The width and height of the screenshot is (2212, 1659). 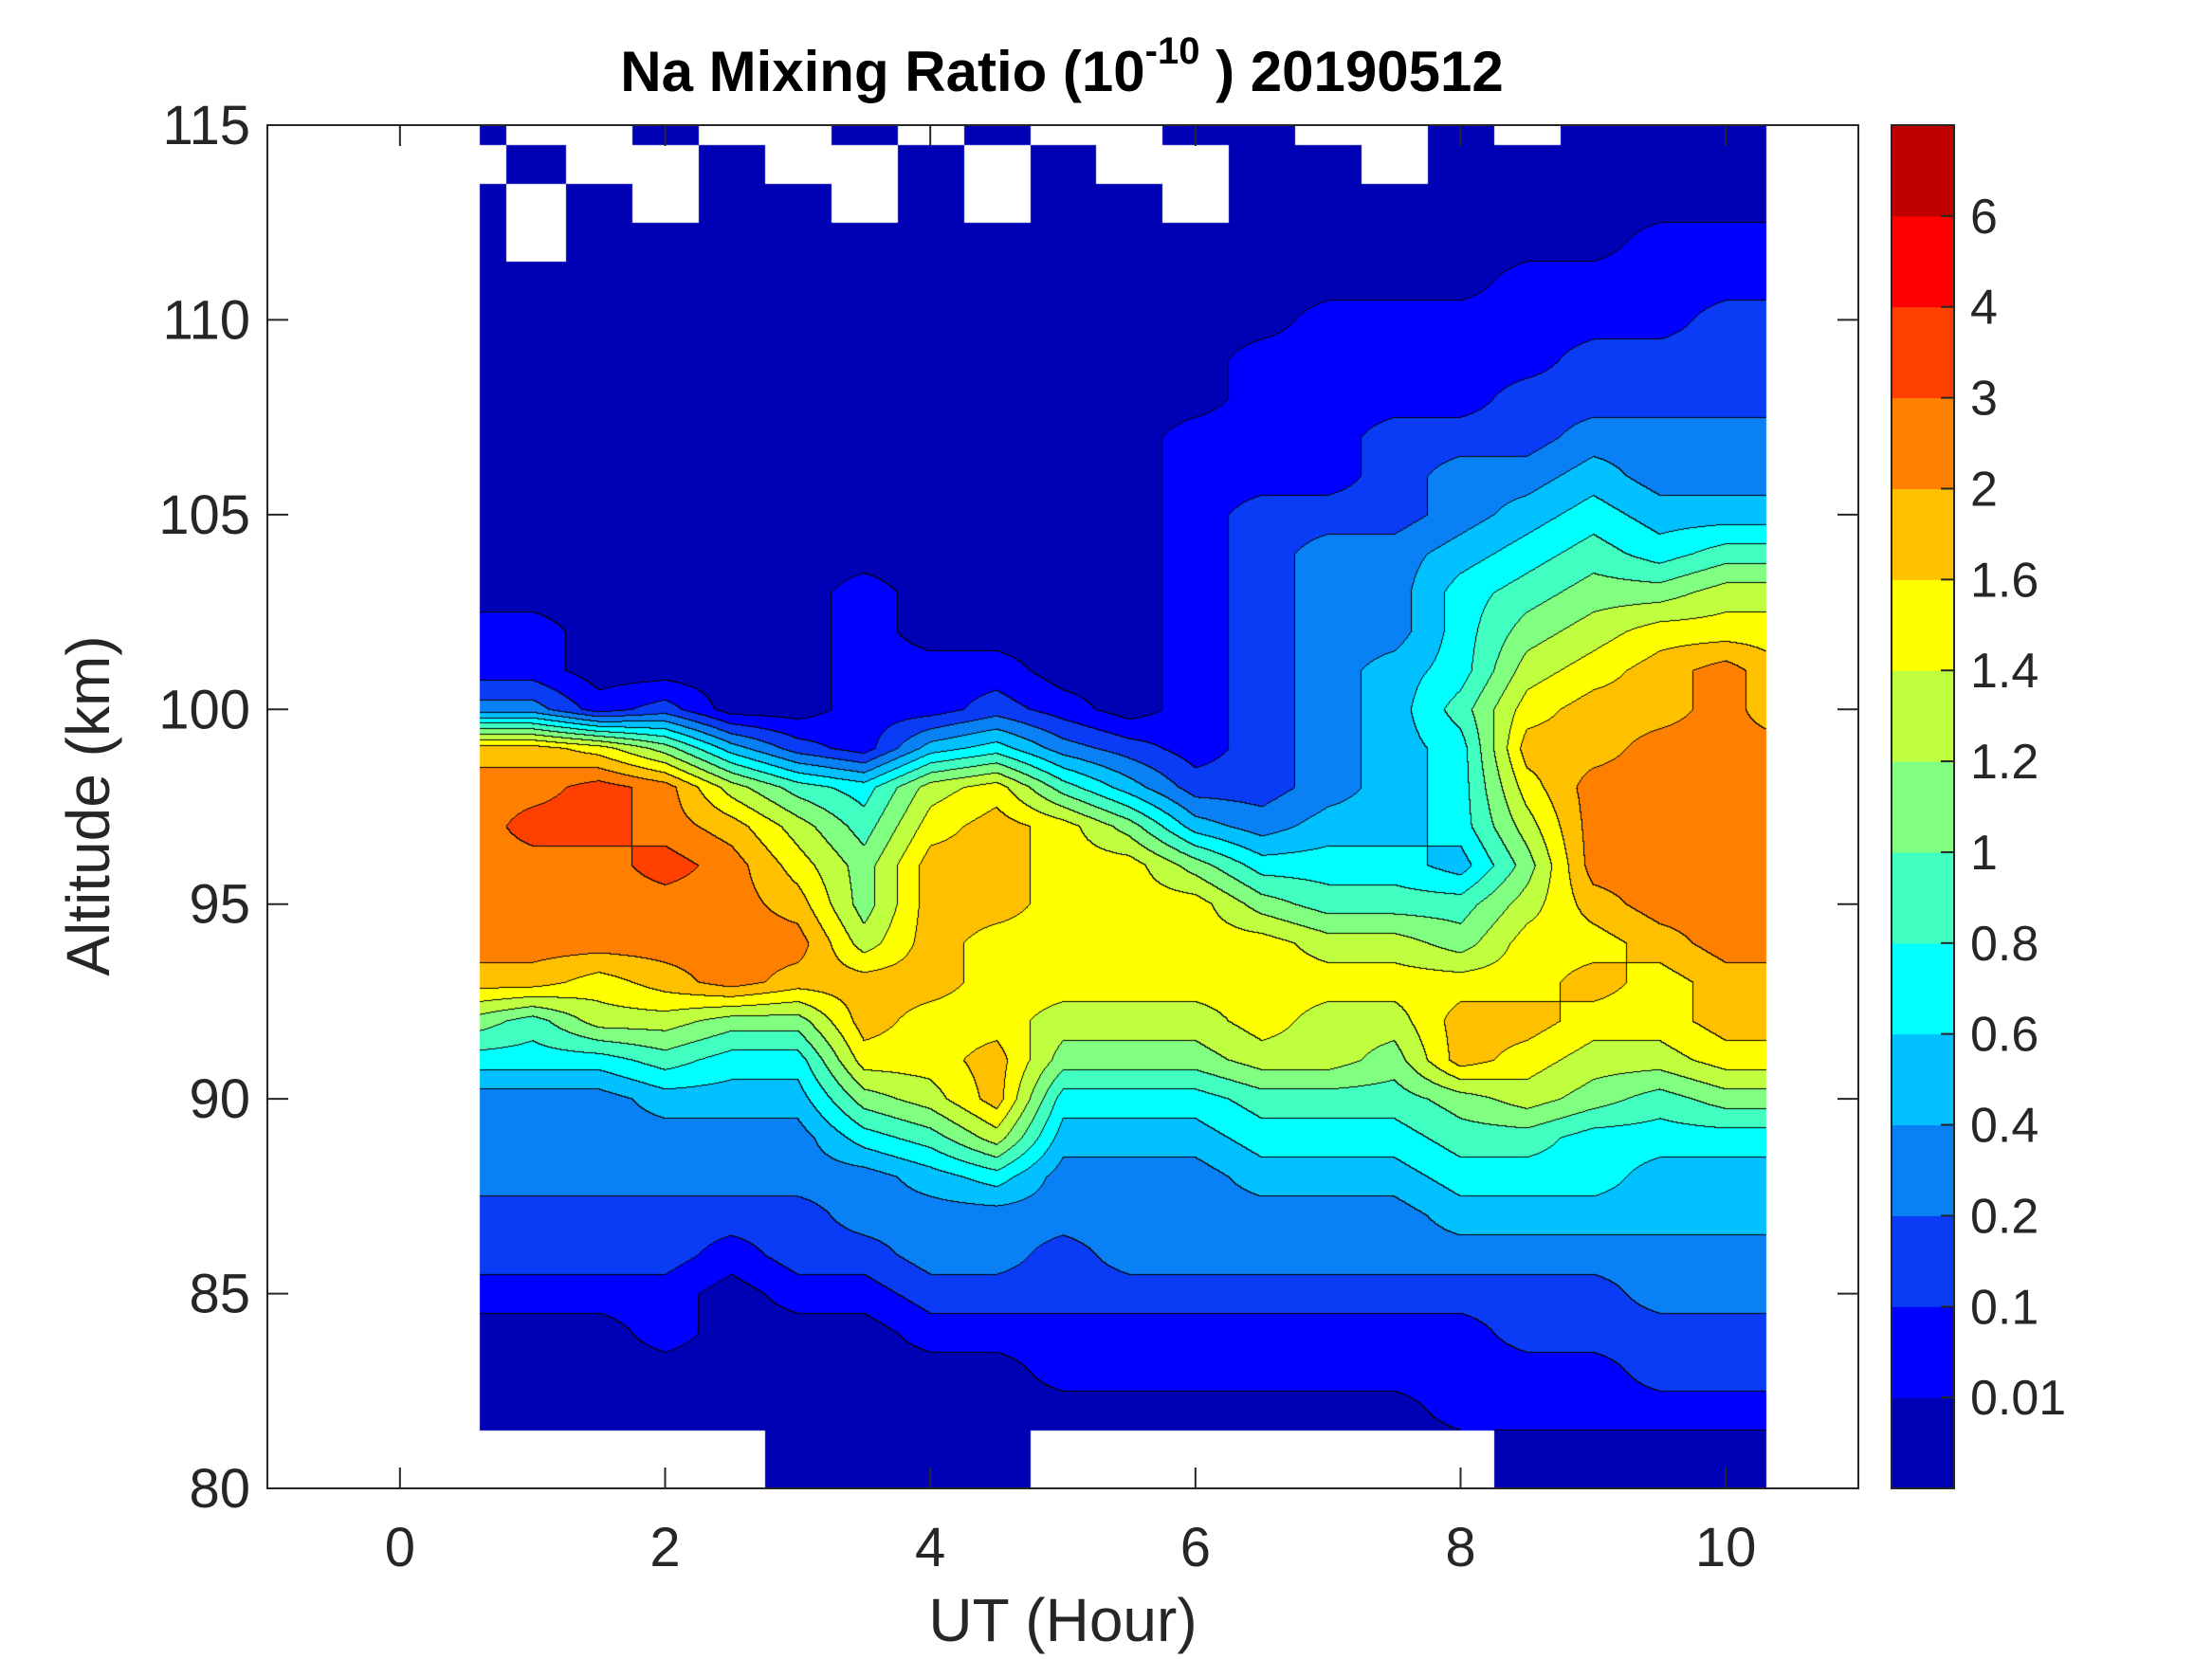 I want to click on x-axis-label: UT (Hour), so click(x=1062, y=1620).